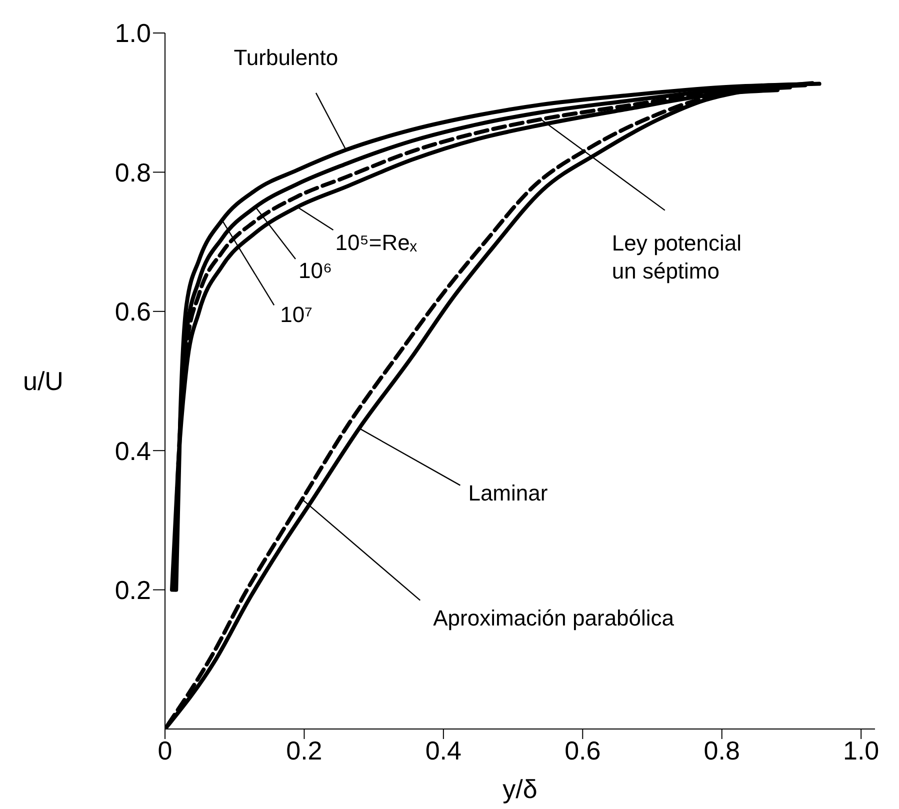  What do you see at coordinates (508, 493) in the screenshot?
I see `annotation: Laminar` at bounding box center [508, 493].